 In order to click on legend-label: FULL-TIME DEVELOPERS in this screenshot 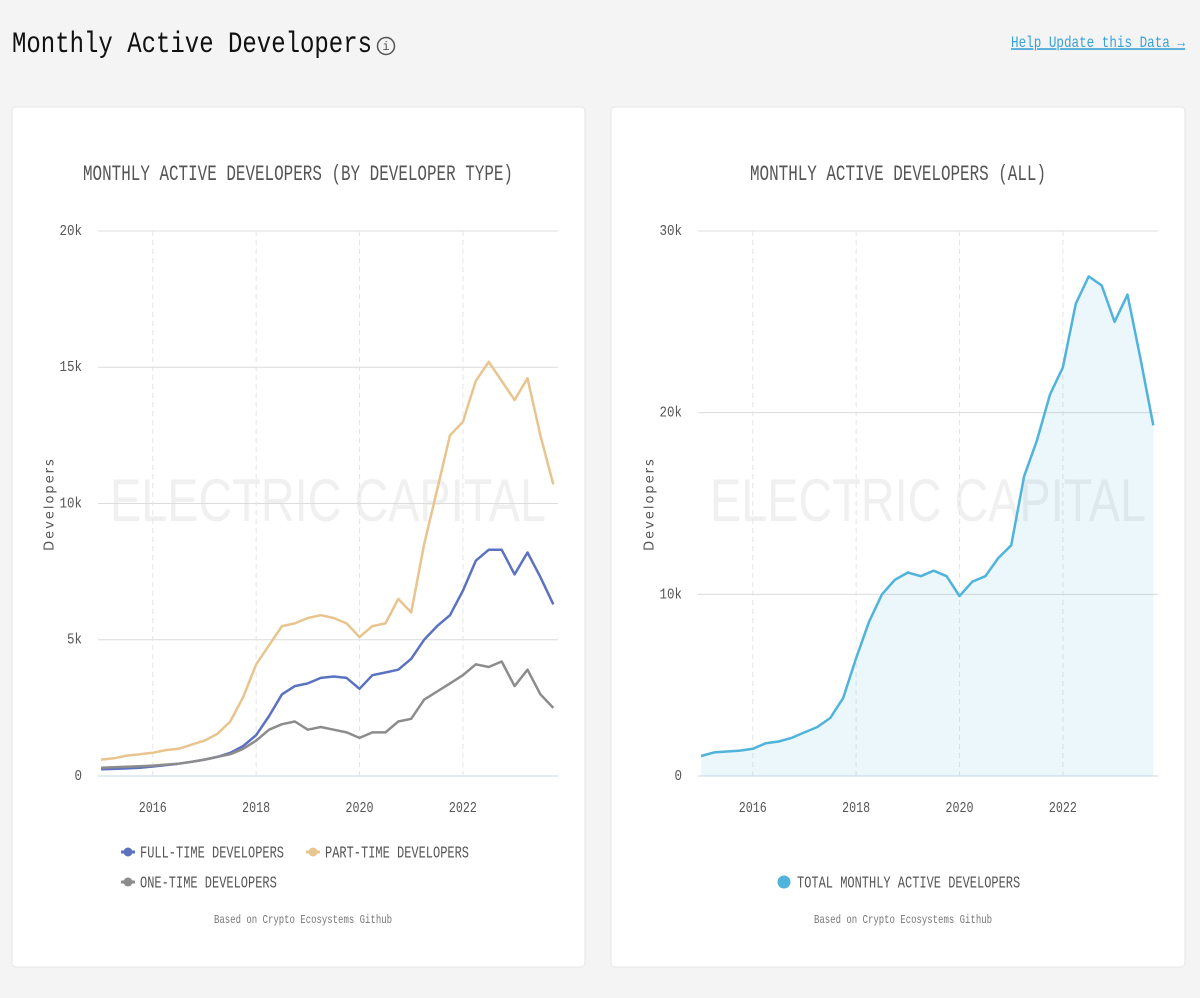, I will do `click(212, 853)`.